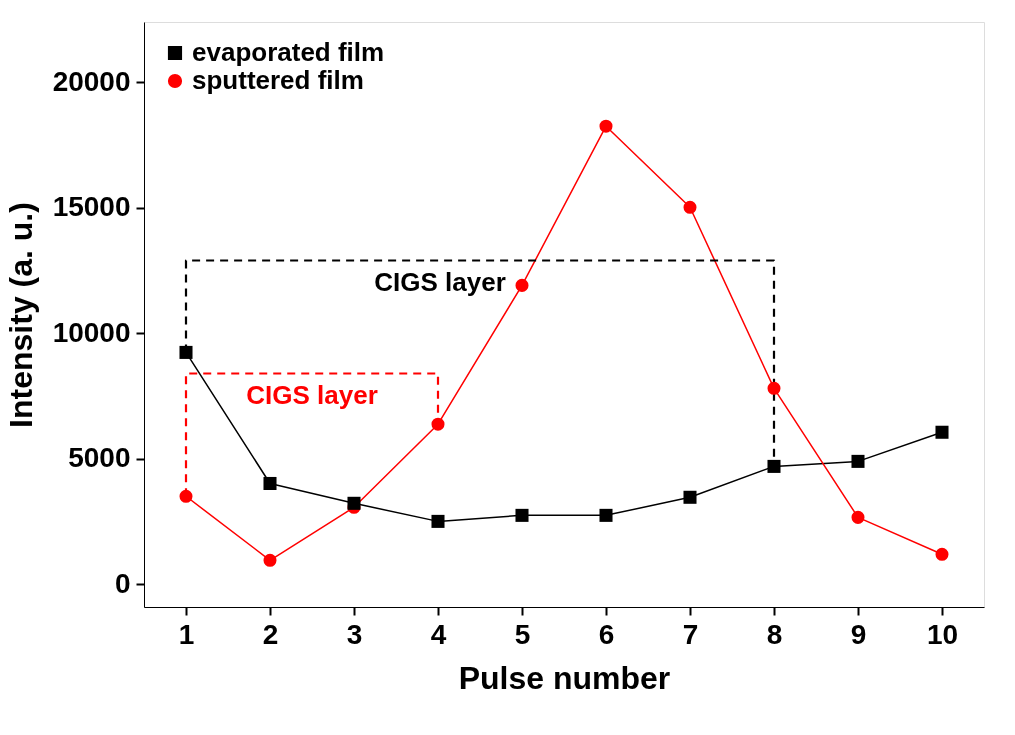  Describe the element at coordinates (942, 634) in the screenshot. I see `x-tick-label: 10` at that location.